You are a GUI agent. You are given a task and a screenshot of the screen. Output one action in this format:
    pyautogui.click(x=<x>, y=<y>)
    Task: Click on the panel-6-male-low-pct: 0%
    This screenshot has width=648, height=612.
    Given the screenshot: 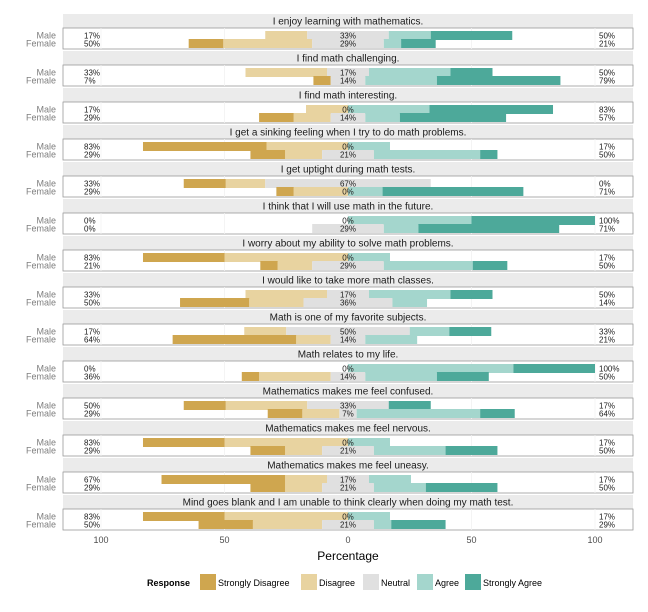 What is the action you would take?
    pyautogui.click(x=90, y=221)
    